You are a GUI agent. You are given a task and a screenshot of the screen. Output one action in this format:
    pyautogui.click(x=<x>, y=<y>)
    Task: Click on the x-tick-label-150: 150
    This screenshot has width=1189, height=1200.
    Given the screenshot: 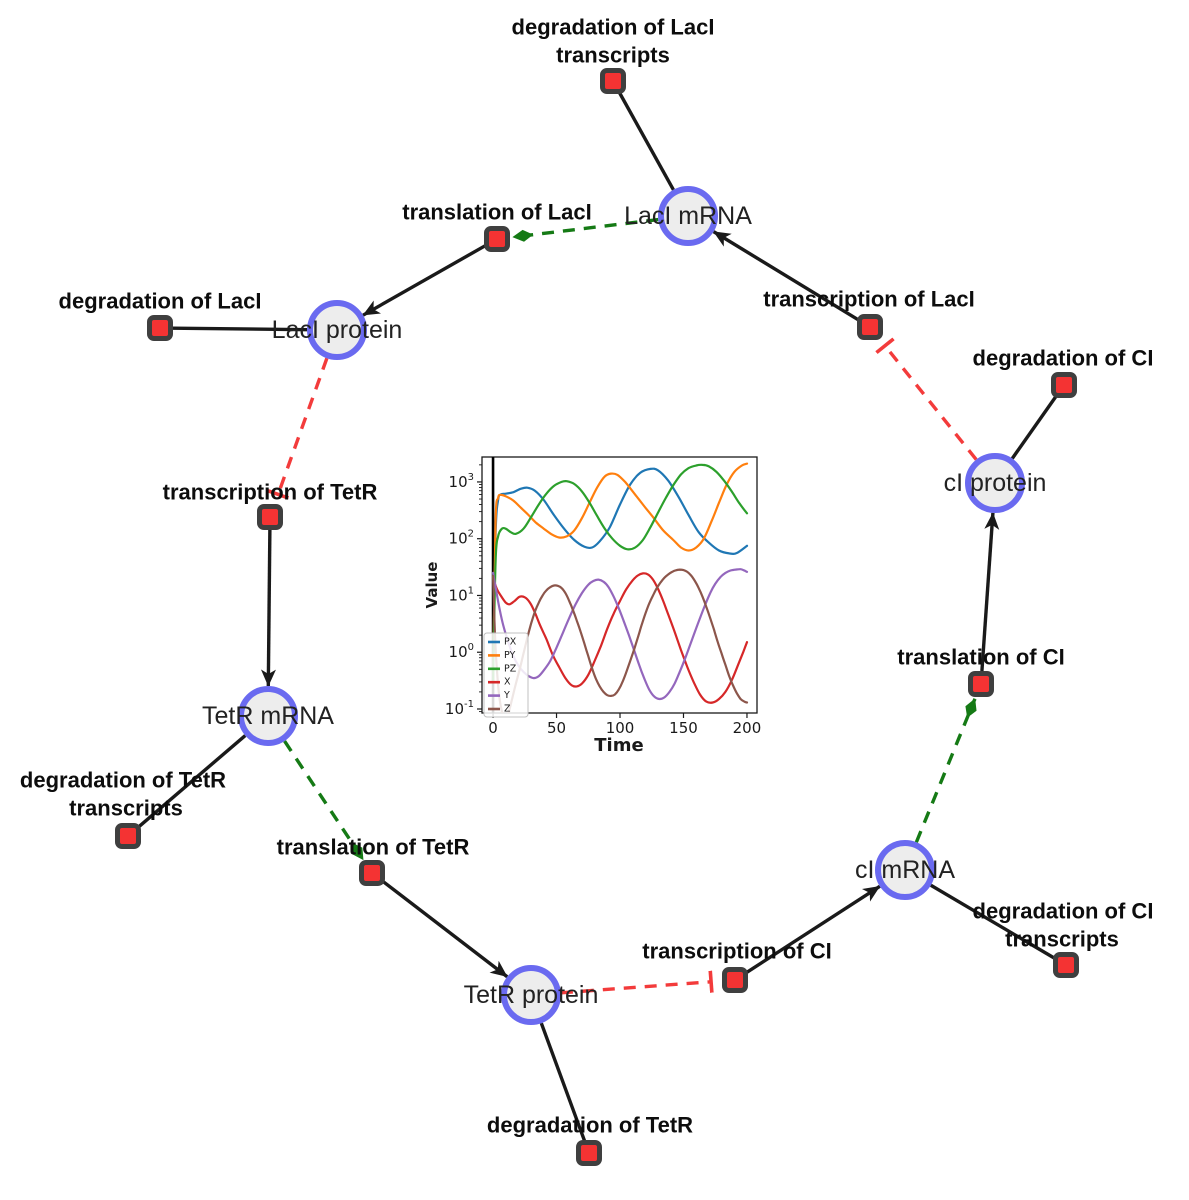 What is the action you would take?
    pyautogui.click(x=683, y=728)
    